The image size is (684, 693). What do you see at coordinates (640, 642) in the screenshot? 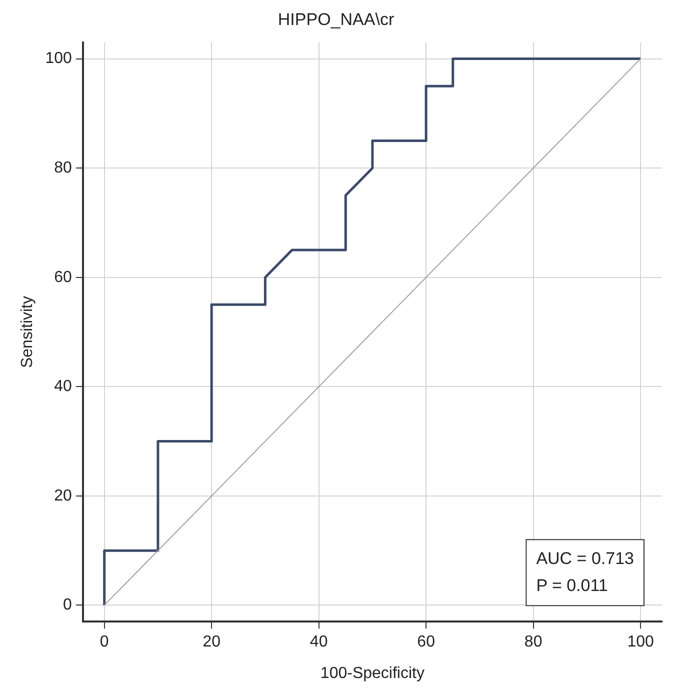
I see `x-tick-label: 100` at bounding box center [640, 642].